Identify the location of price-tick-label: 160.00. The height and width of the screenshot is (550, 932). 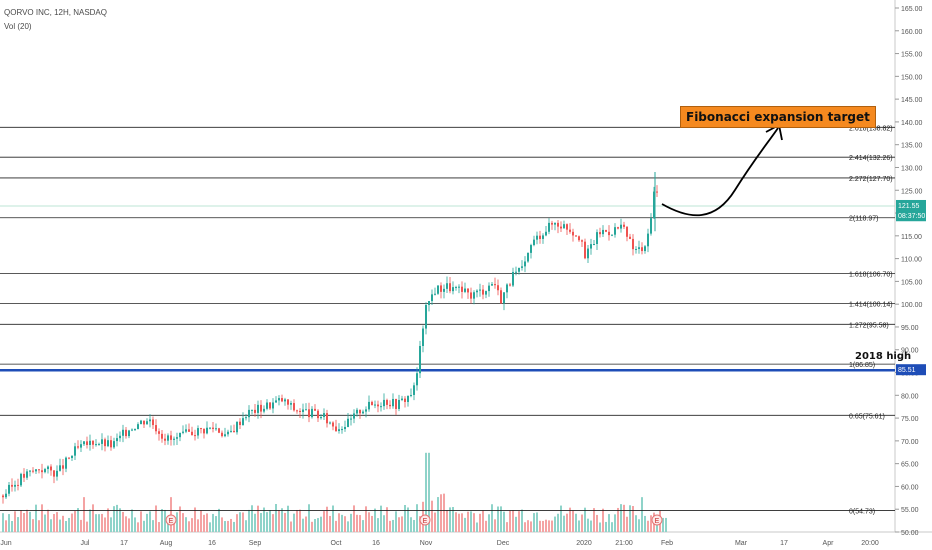
(912, 32).